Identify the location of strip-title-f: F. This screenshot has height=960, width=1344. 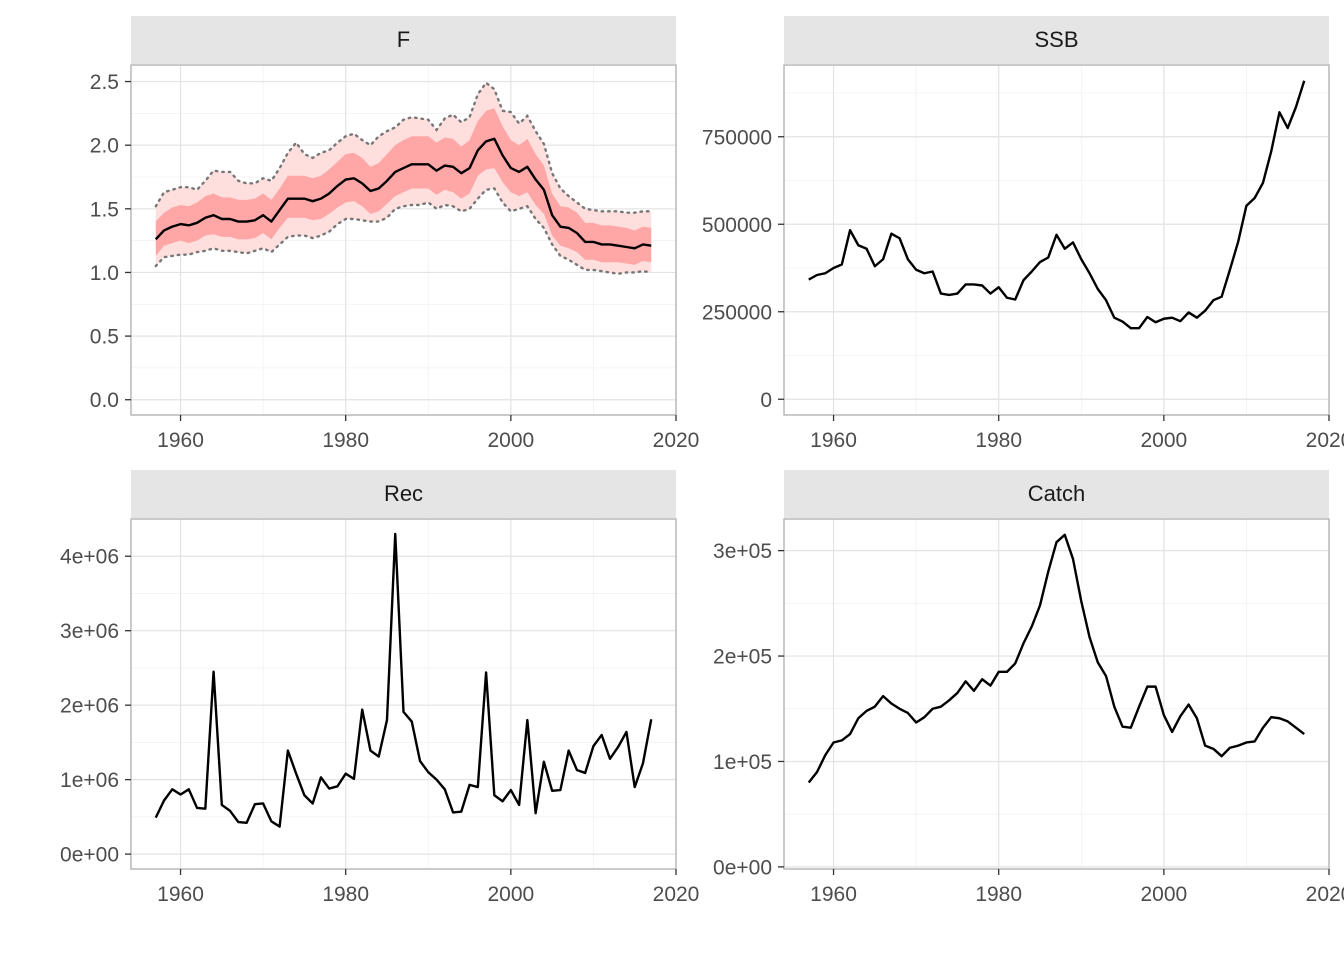
(403, 39).